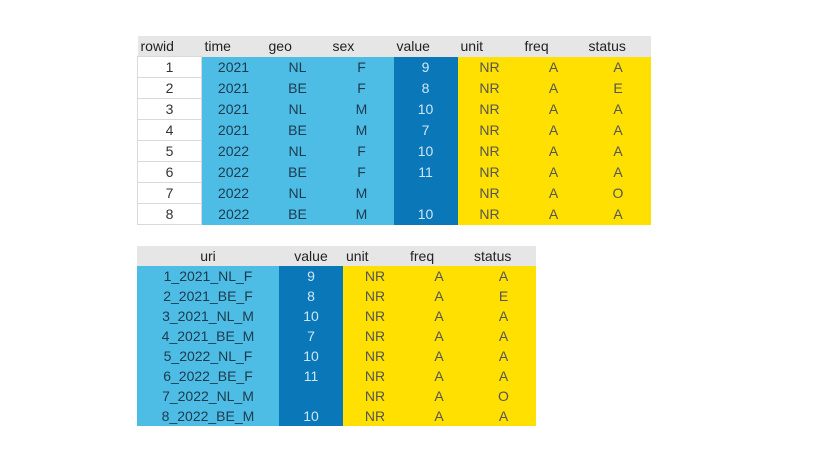 The width and height of the screenshot is (813, 457). Describe the element at coordinates (439, 256) in the screenshot. I see `header-freq: freq` at that location.